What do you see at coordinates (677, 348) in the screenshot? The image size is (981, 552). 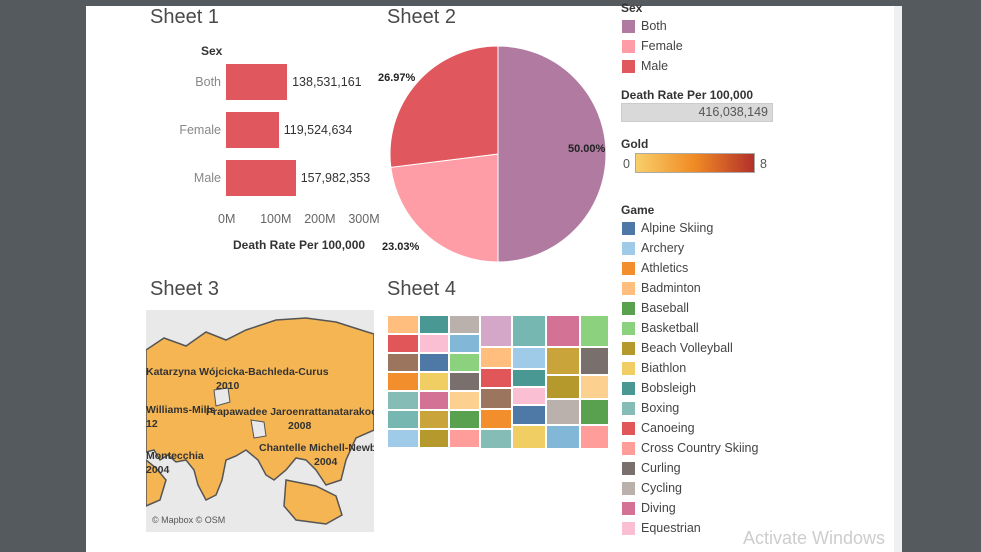 I see `game-legend-item: Beach Volleyball` at bounding box center [677, 348].